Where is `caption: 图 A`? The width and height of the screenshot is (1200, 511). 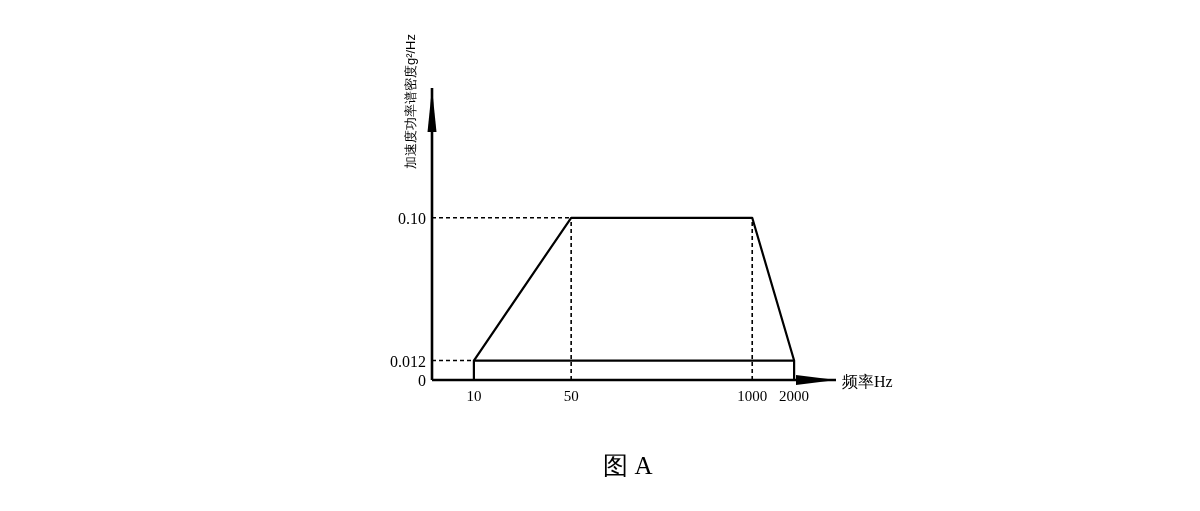 caption: 图 A is located at coordinates (628, 465).